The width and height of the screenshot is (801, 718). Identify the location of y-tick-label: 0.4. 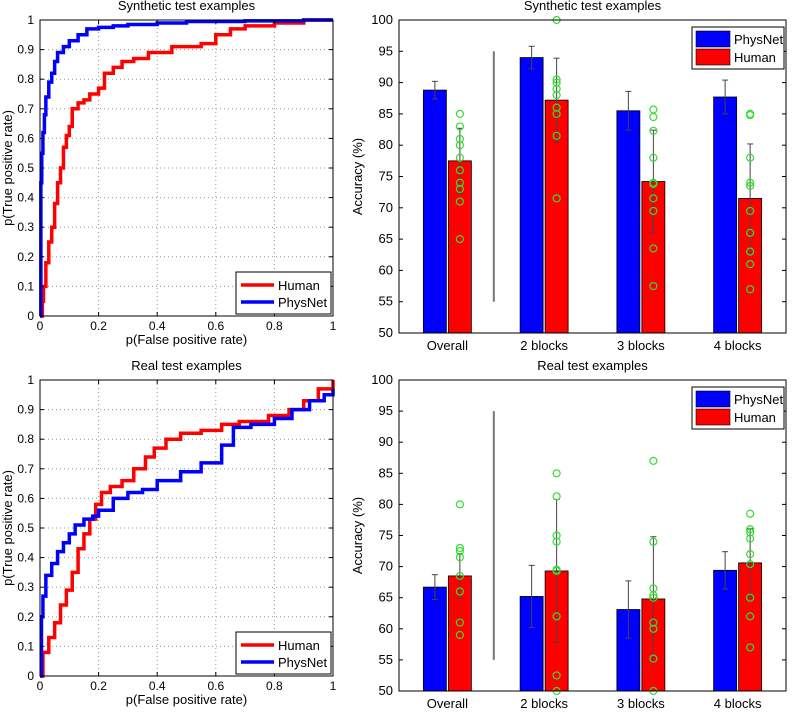
(25, 198).